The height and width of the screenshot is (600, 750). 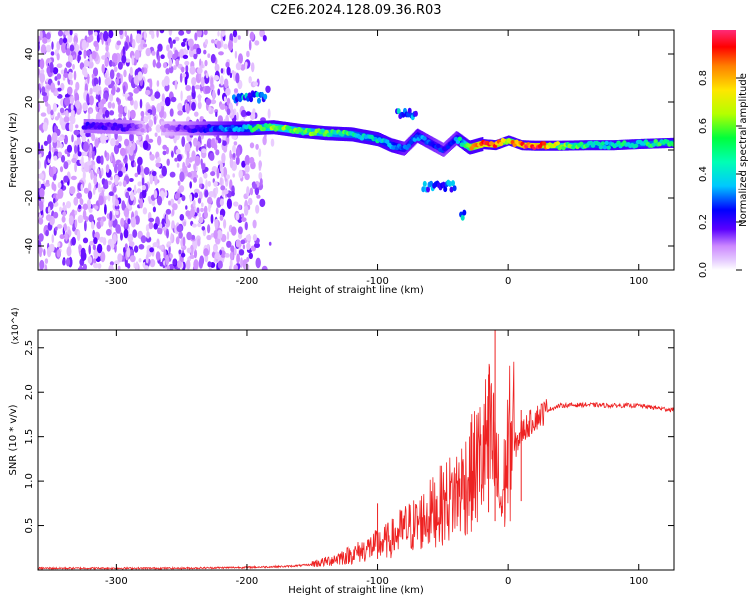 I want to click on y-tick-label: 1.5, so click(x=29, y=437).